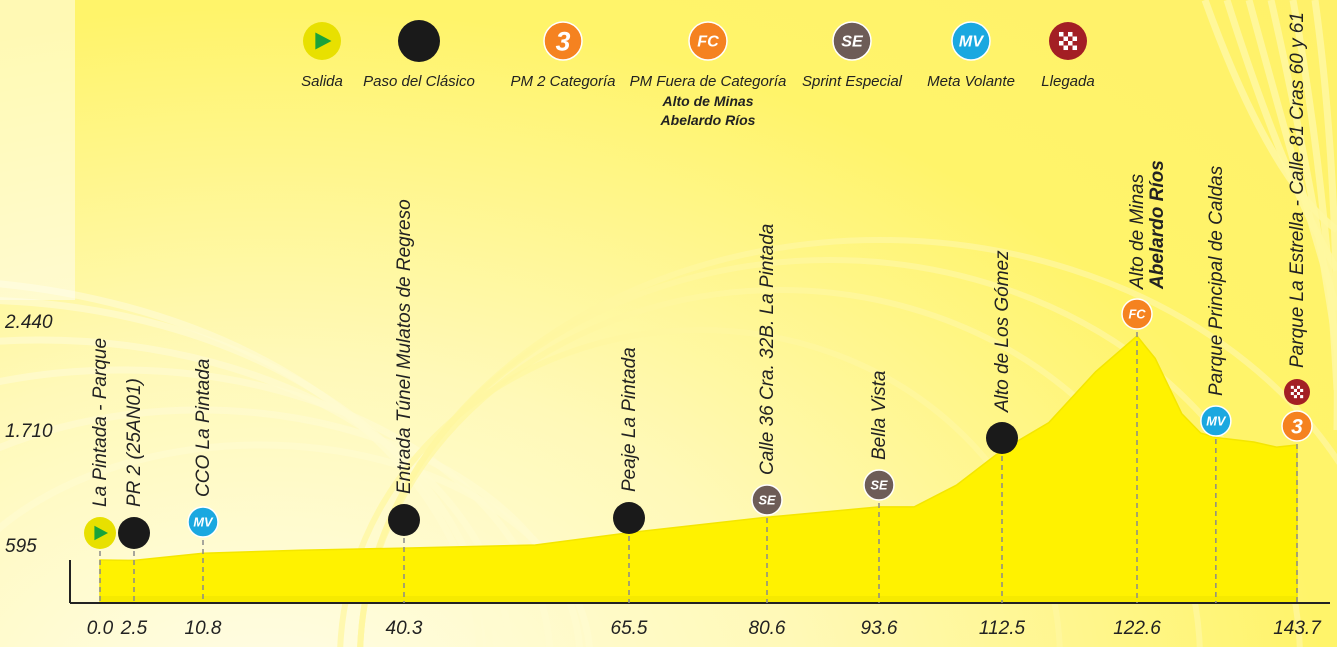 Image resolution: width=1337 pixels, height=647 pixels. I want to click on point-name: Peaje La Pintada, so click(629, 419).